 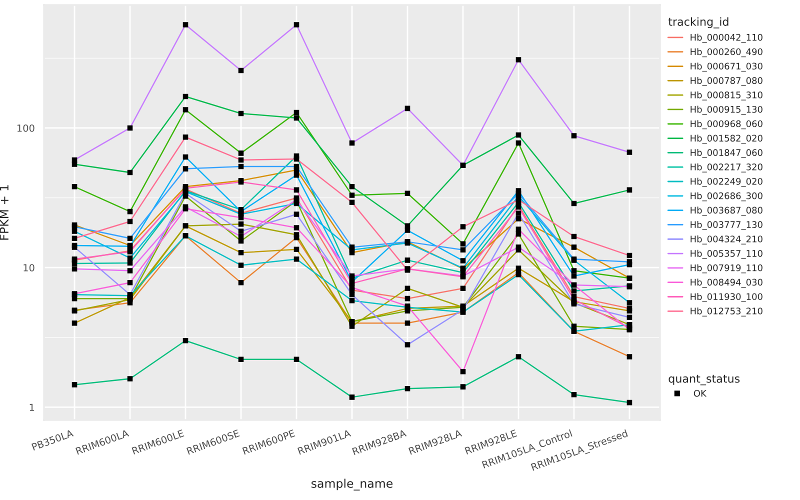 I want to click on legend-label: Hb_000671_030, so click(x=726, y=67).